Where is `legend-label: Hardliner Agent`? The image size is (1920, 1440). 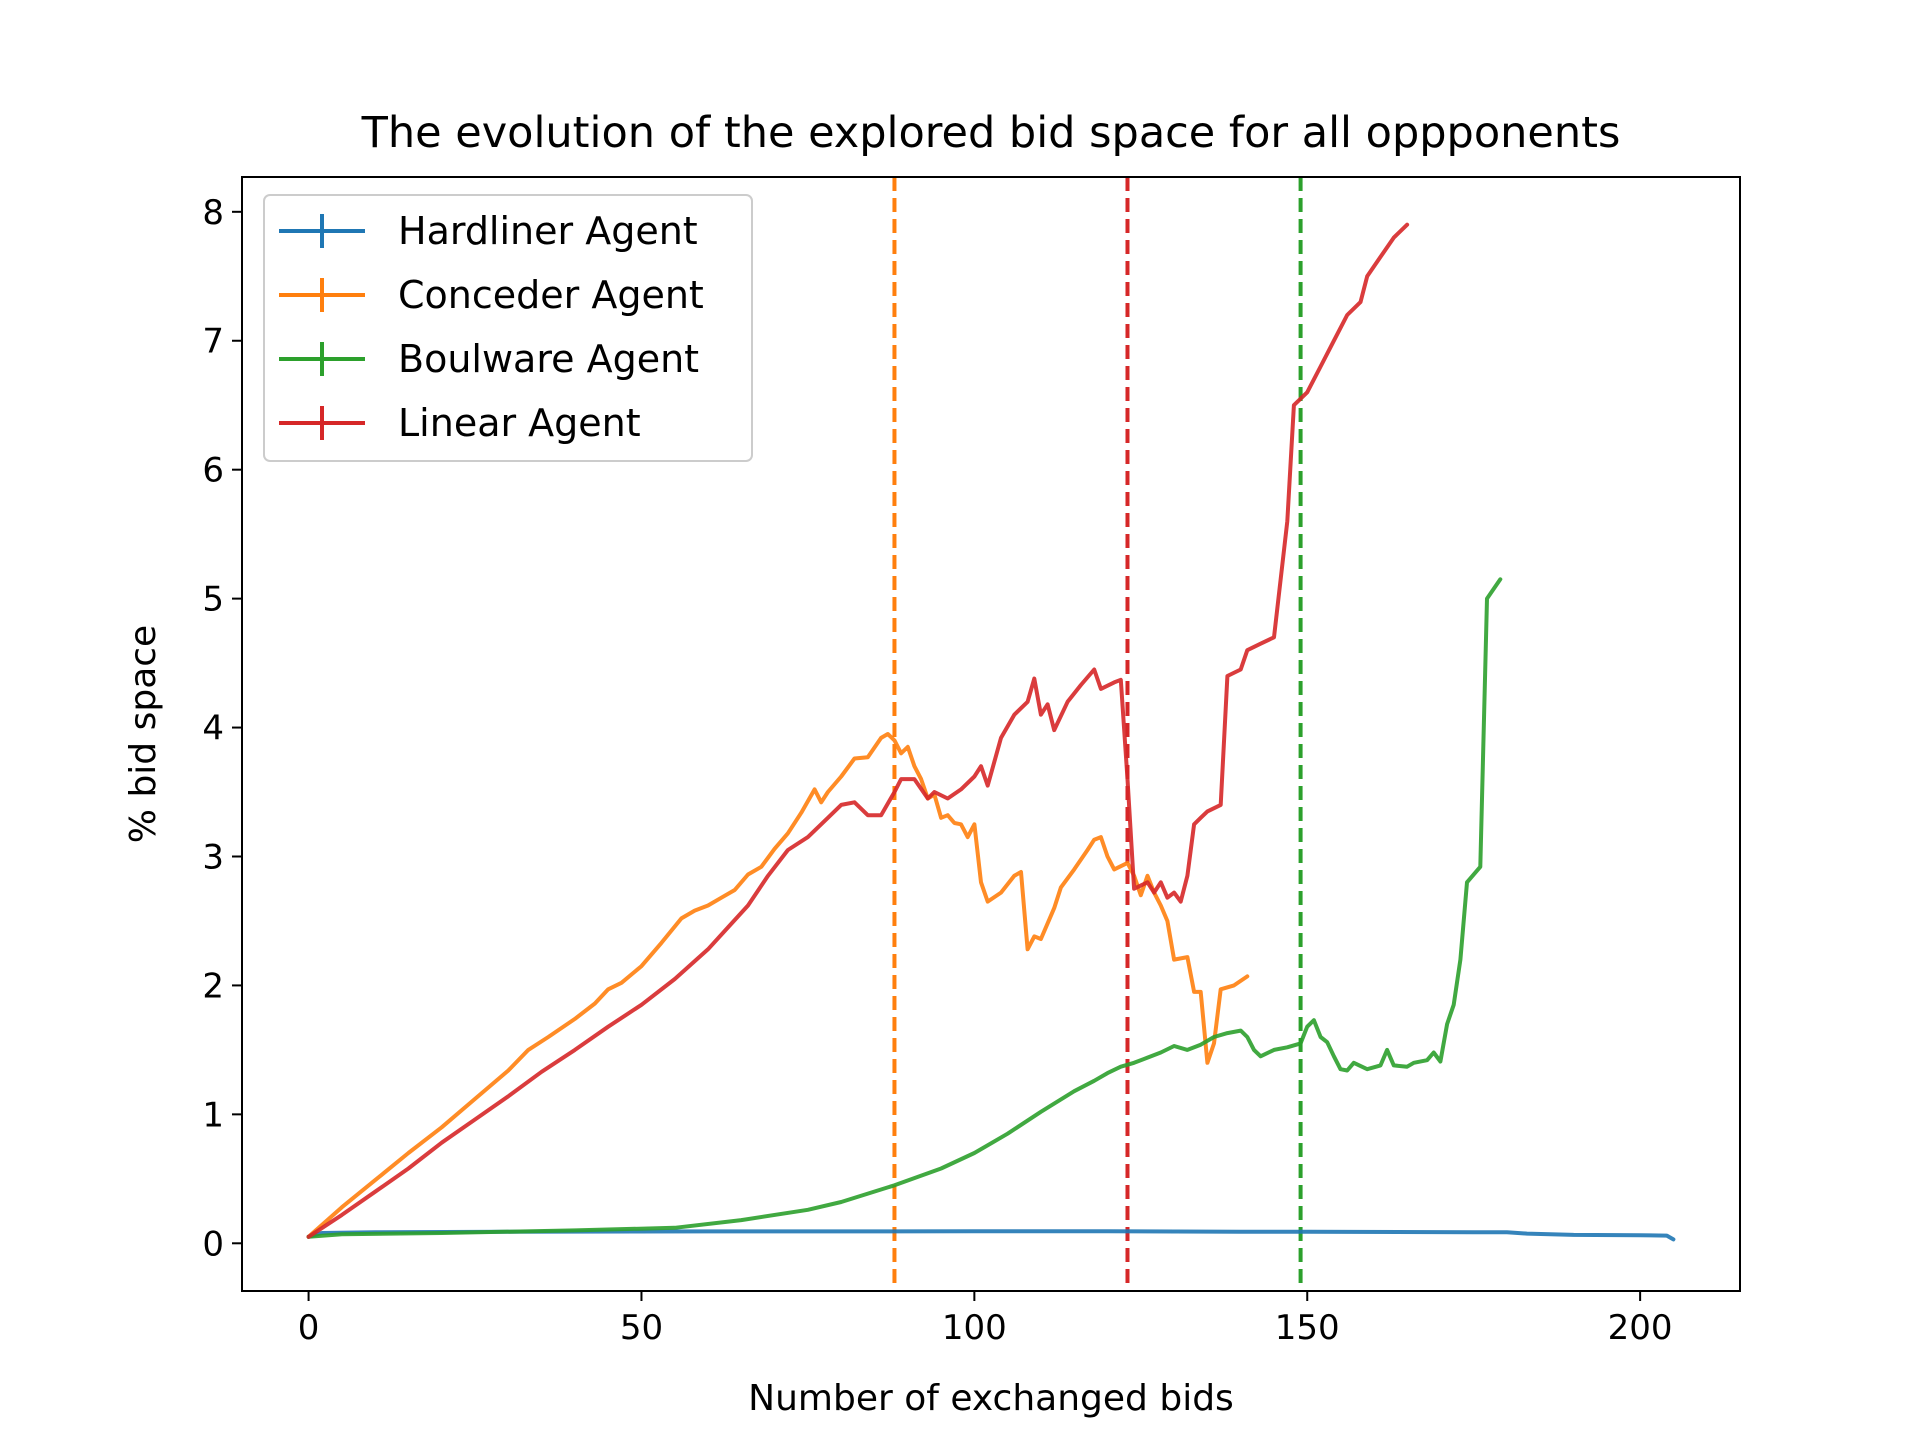 legend-label: Hardliner Agent is located at coordinates (548, 231).